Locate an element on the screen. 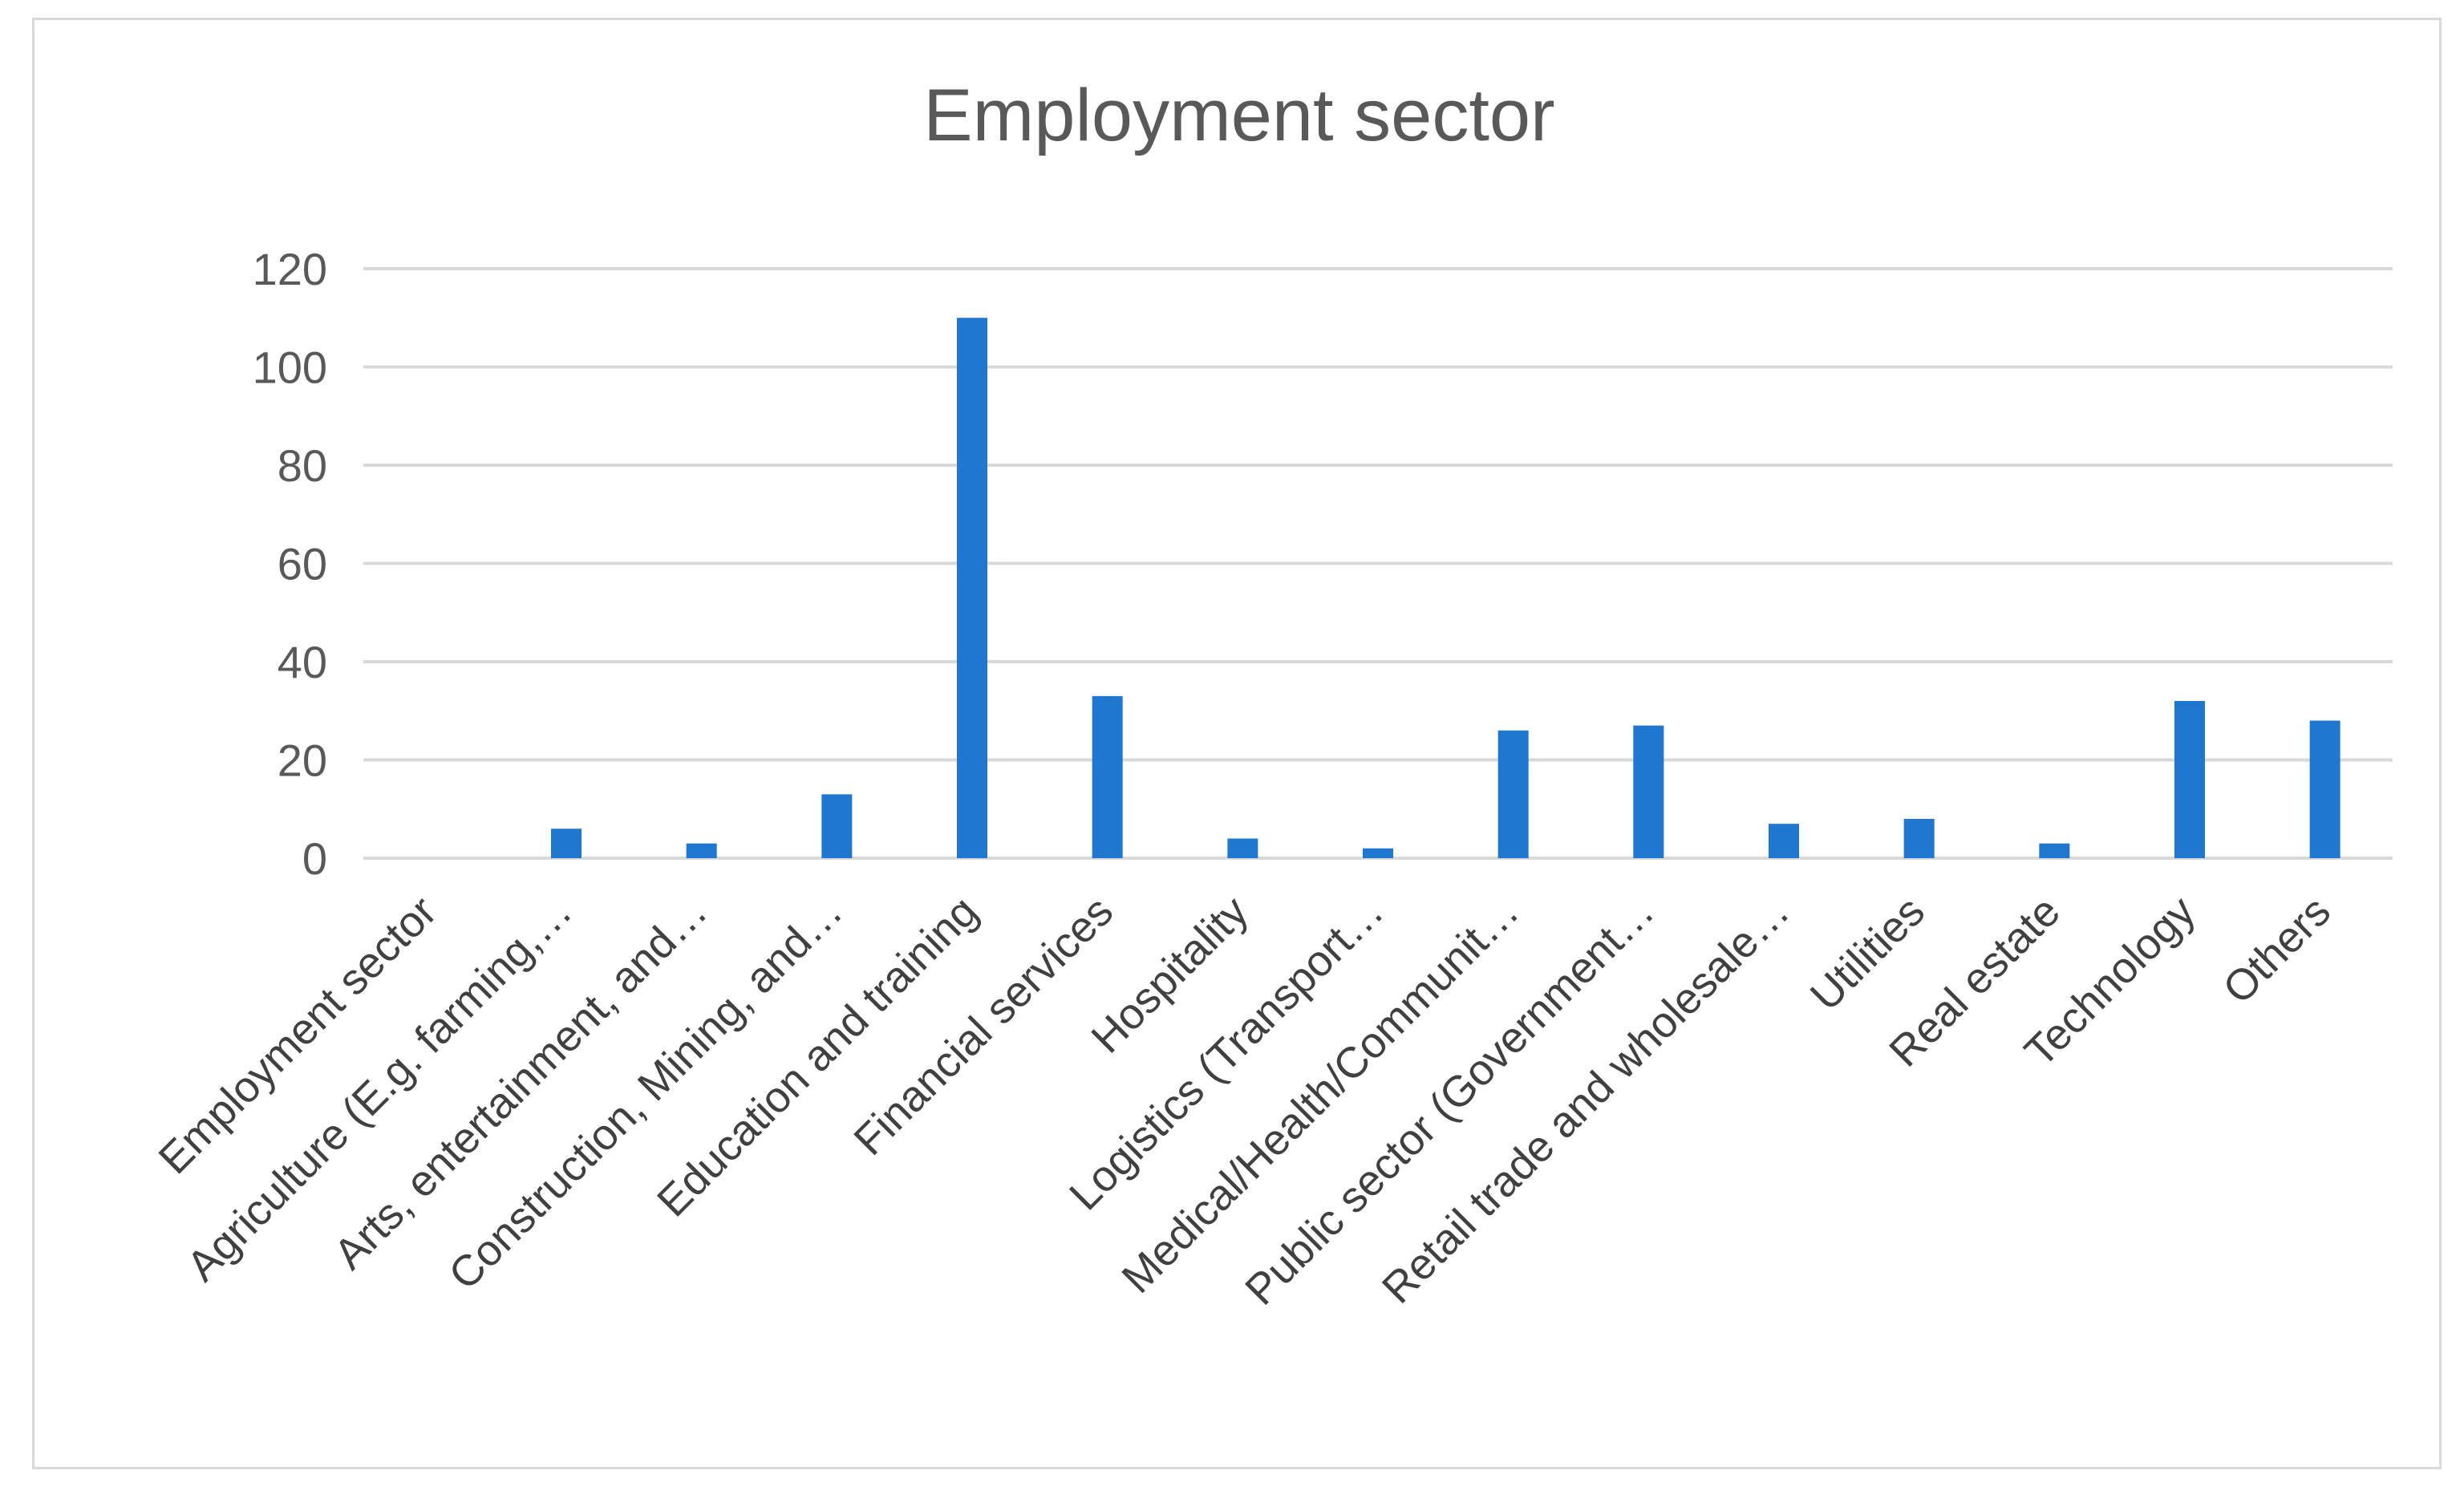  x-category-label: Utilities is located at coordinates (1867, 953).